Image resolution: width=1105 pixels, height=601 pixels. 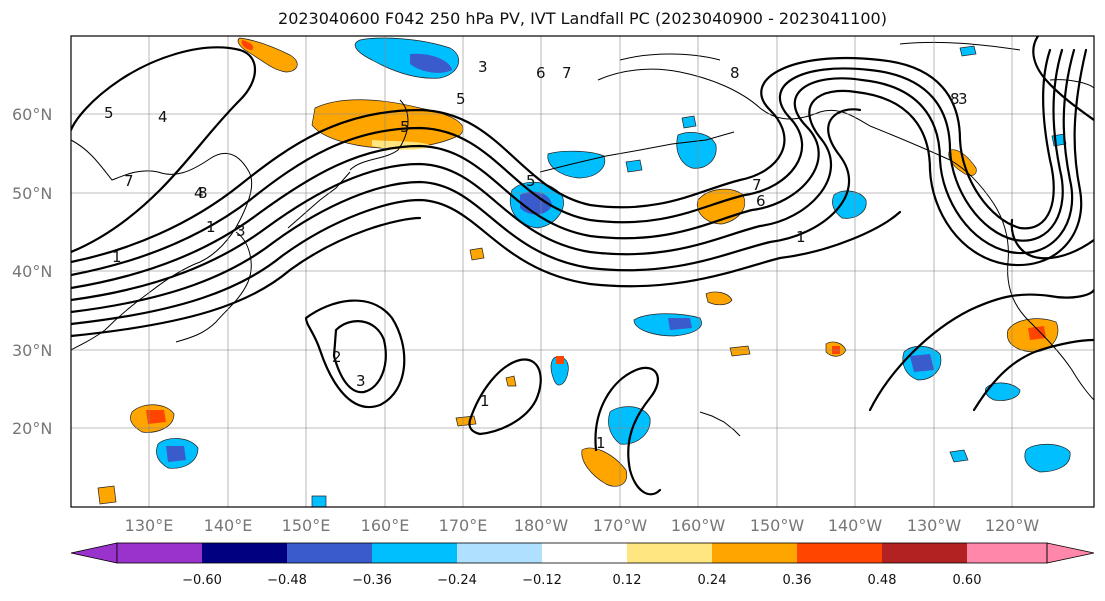 I want to click on blue-blob-subtropic, so click(x=1002, y=391).